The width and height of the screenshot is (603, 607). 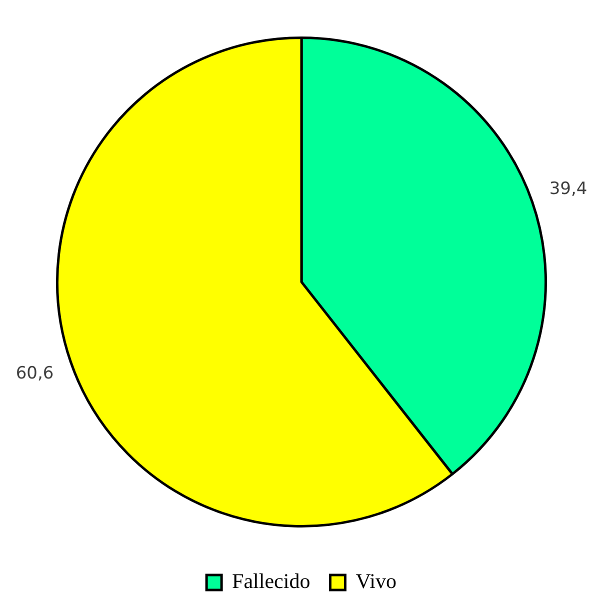 What do you see at coordinates (271, 581) in the screenshot?
I see `legend-label: Fallecido` at bounding box center [271, 581].